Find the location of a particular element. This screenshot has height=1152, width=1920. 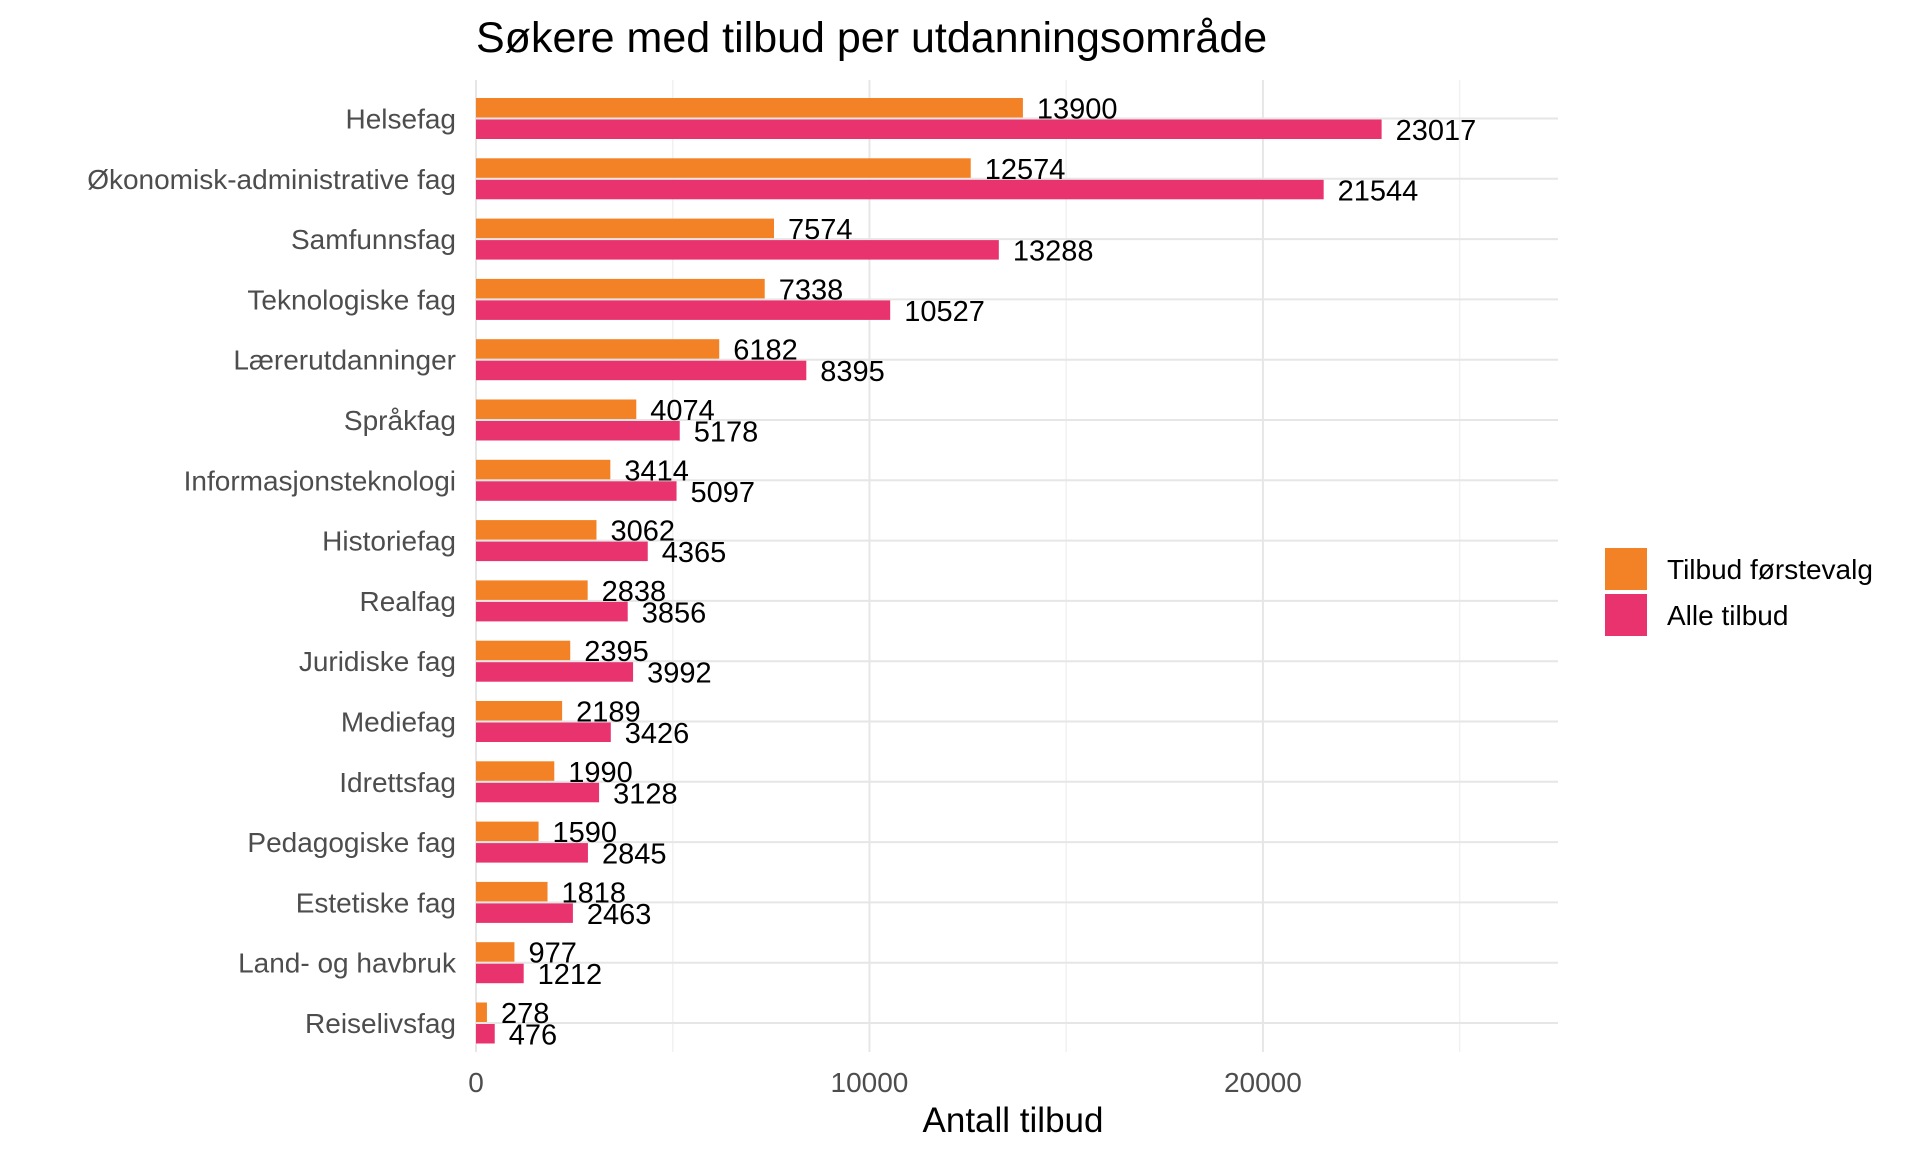

category-label: Idrettsfag is located at coordinates (397, 782).